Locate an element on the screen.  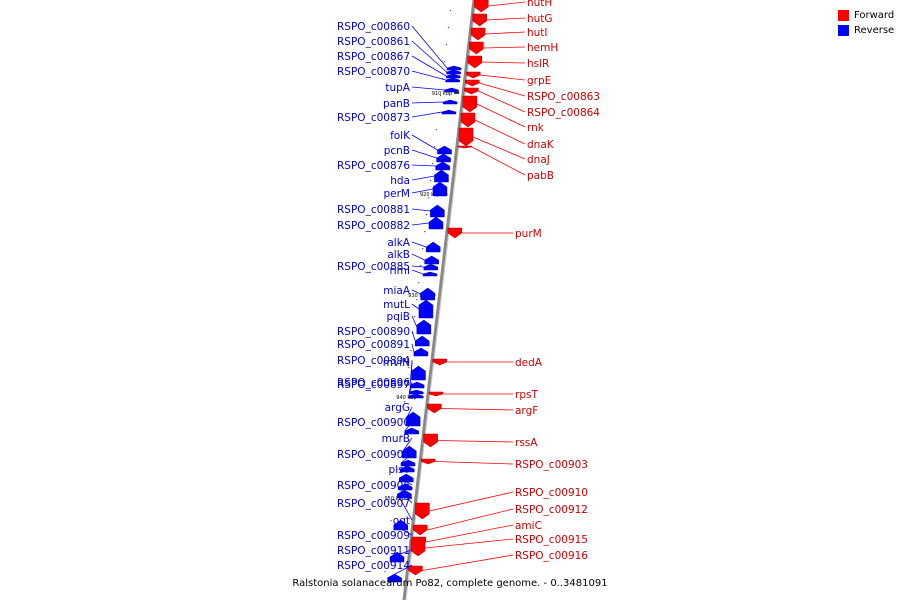
reverse-gene-label: pqiB is located at coordinates (398, 317).